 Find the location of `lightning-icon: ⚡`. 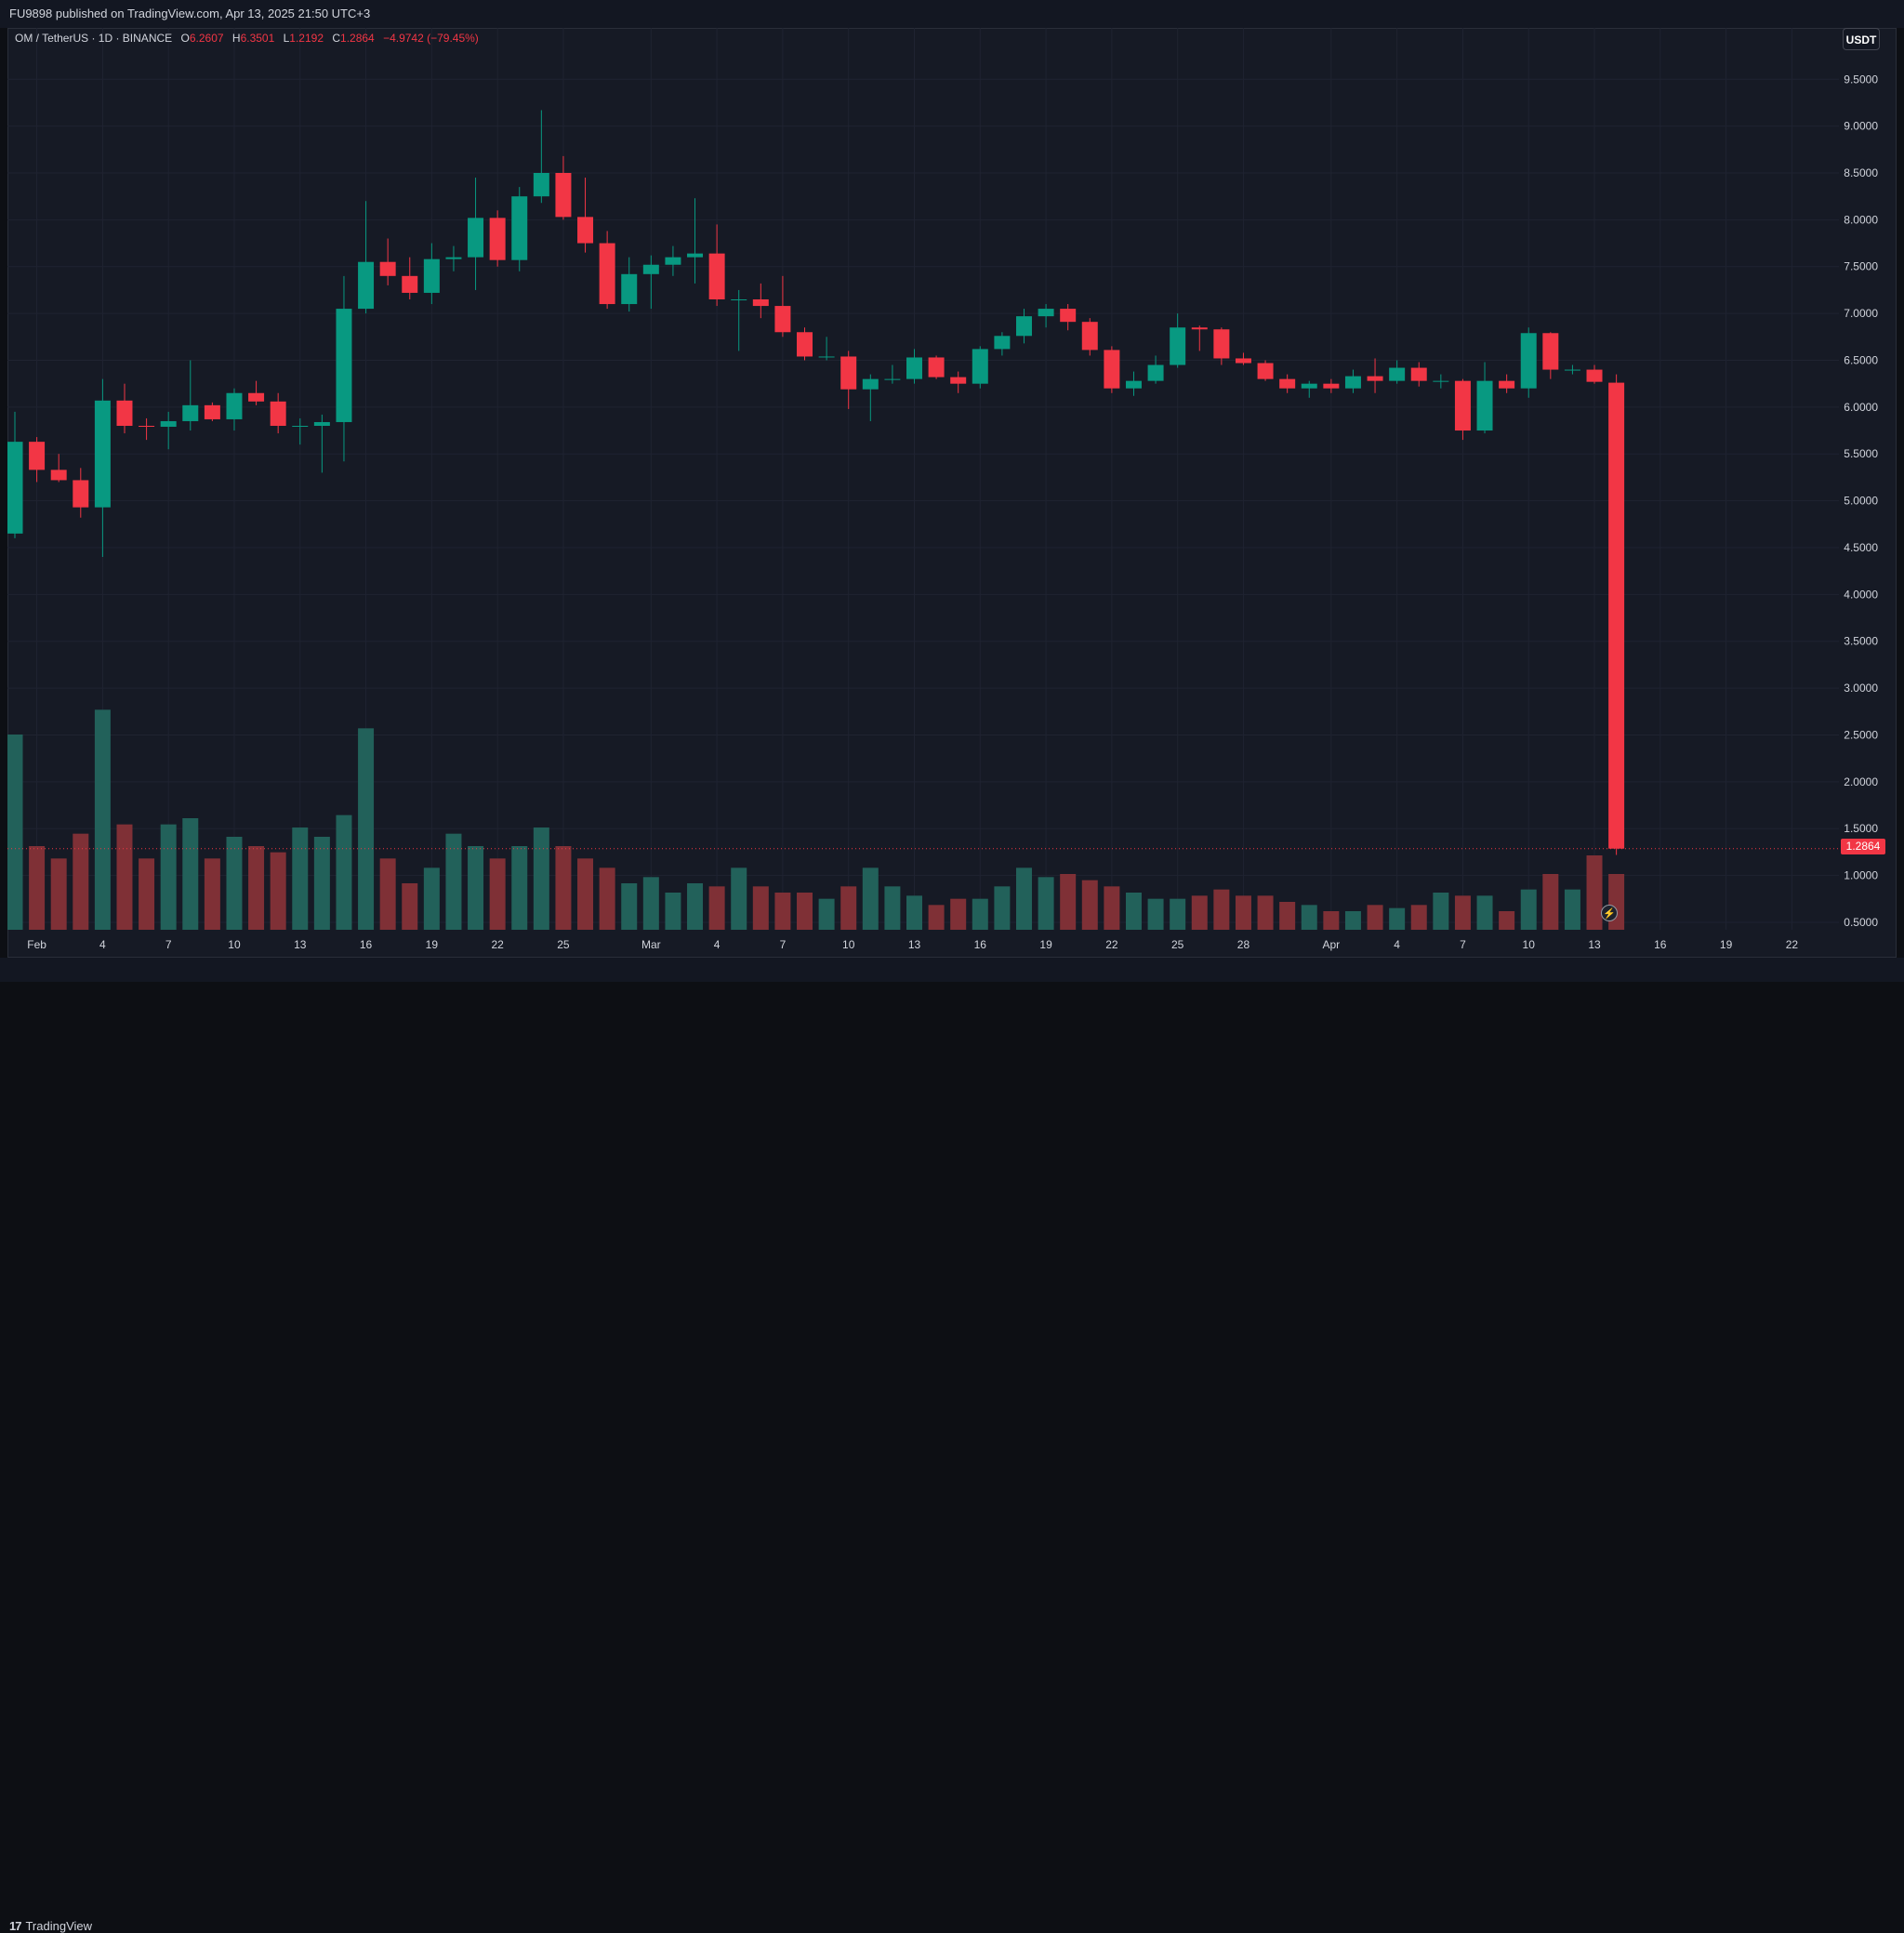

lightning-icon: ⚡ is located at coordinates (1609, 913).